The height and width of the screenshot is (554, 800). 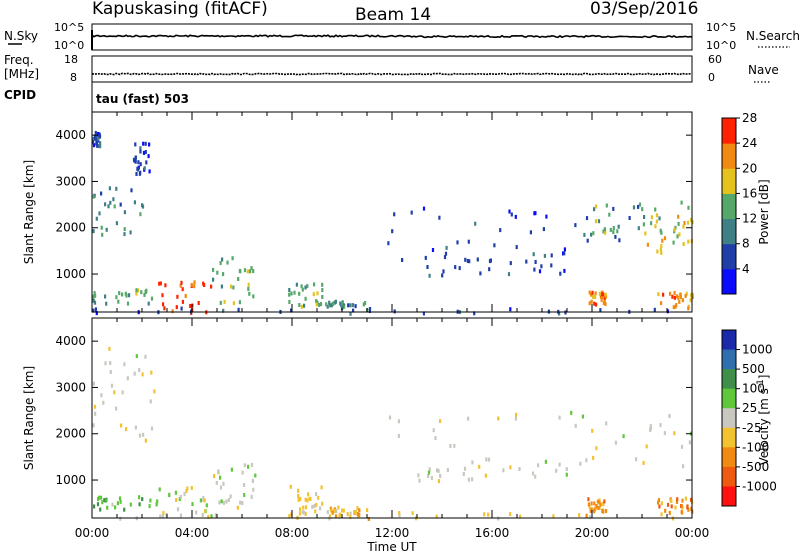 I want to click on colorbar-tick-label: -1000, so click(x=759, y=486).